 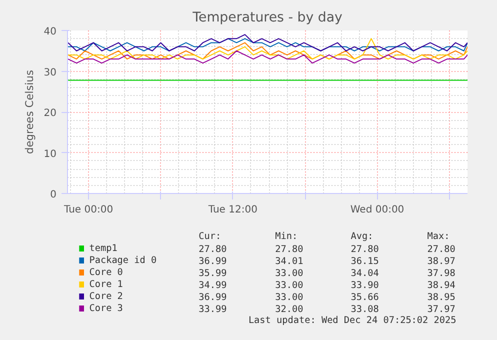 What do you see at coordinates (212, 285) in the screenshot?
I see `text: 34.99` at bounding box center [212, 285].